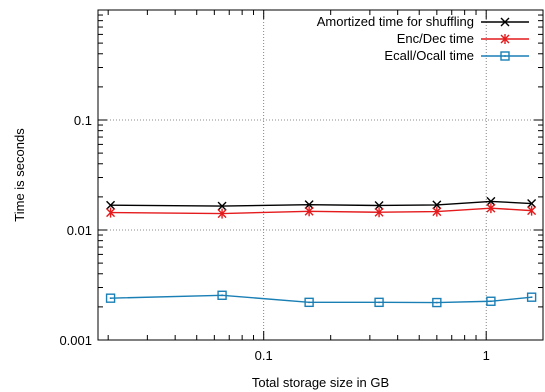 The width and height of the screenshot is (545, 392). Describe the element at coordinates (486, 355) in the screenshot. I see `x-tick-label: 1` at that location.